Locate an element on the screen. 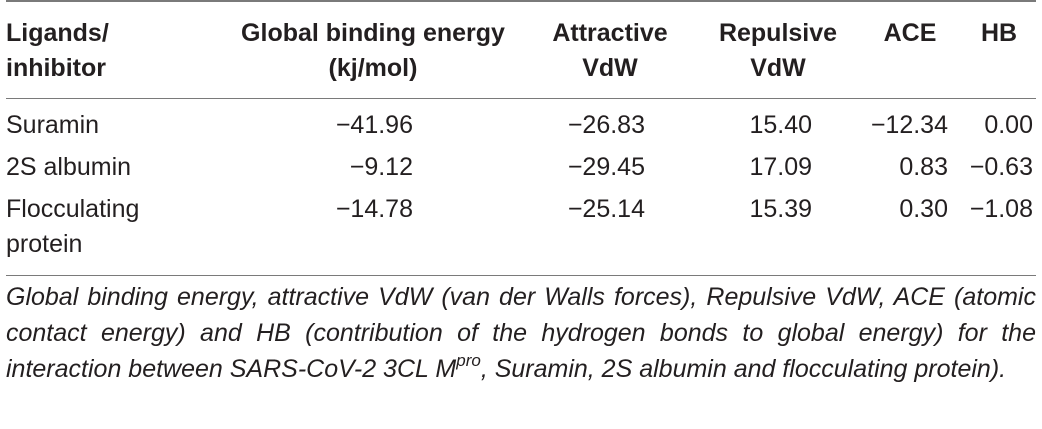 This screenshot has height=429, width=1042. header-ace: ACE is located at coordinates (910, 33).